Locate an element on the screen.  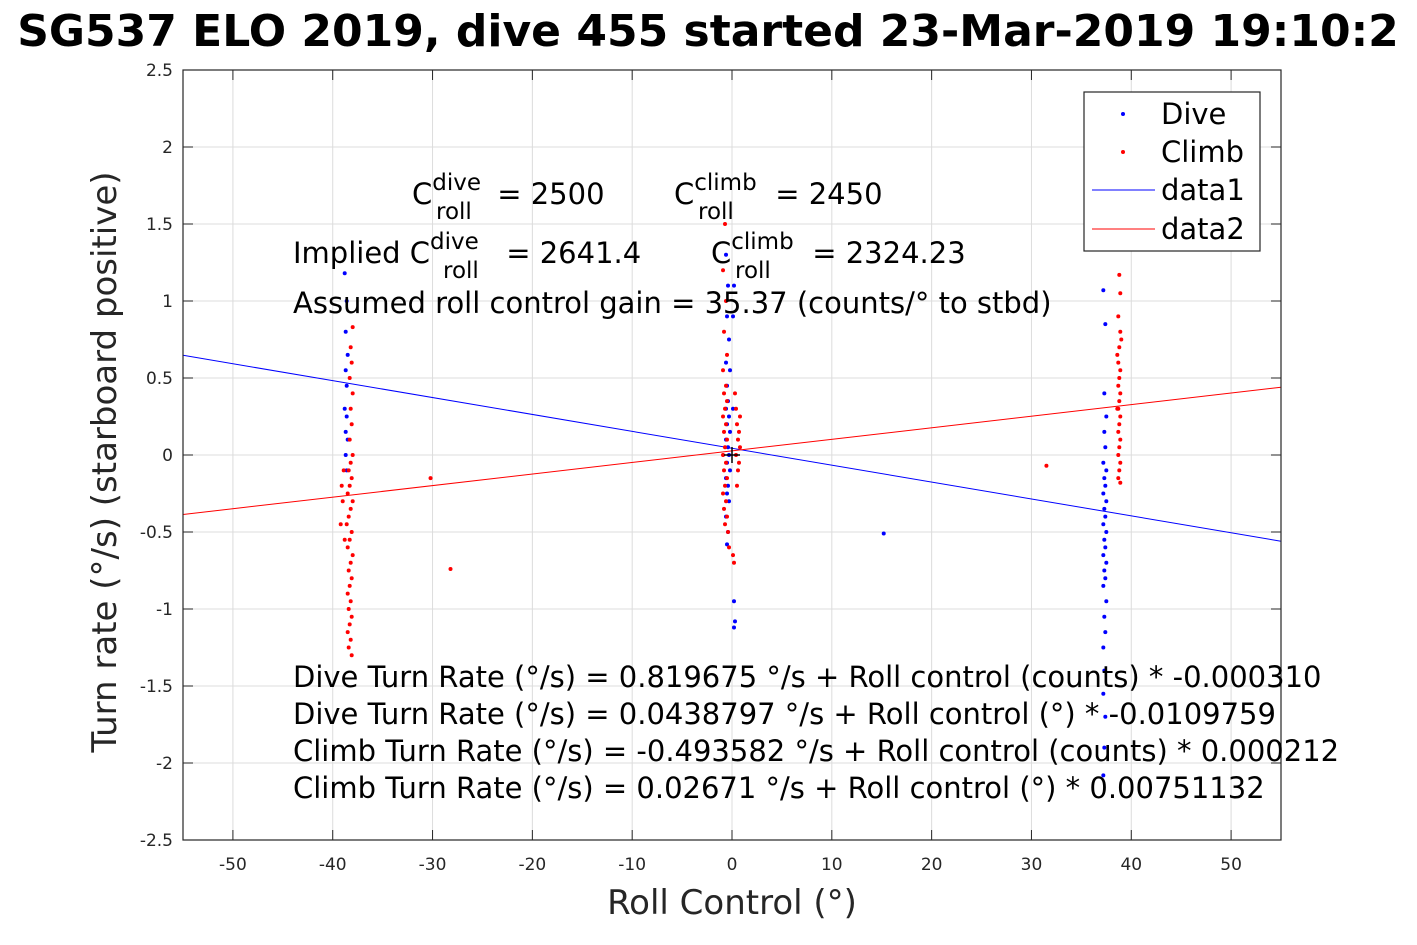
x-tick-label: -40 is located at coordinates (333, 865).